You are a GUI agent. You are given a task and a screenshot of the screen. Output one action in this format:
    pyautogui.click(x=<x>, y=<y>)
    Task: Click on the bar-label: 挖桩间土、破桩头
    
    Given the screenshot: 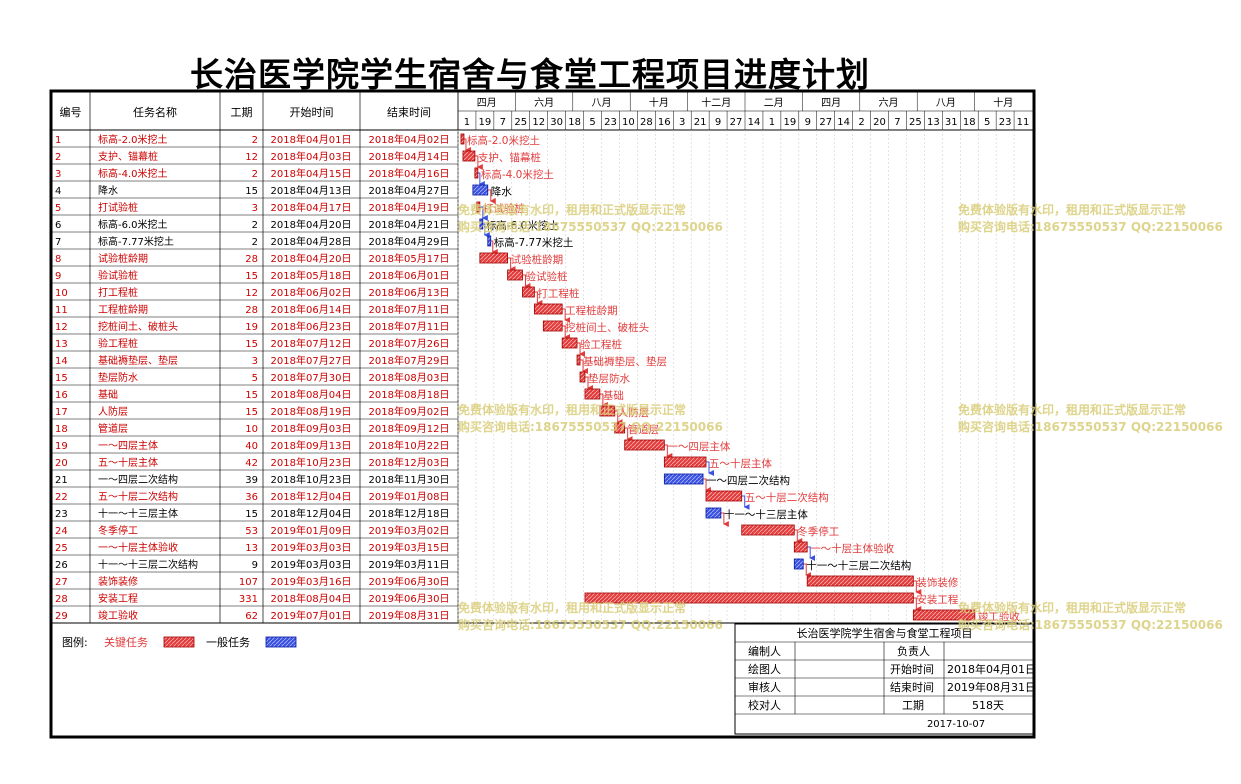 What is the action you would take?
    pyautogui.click(x=607, y=327)
    